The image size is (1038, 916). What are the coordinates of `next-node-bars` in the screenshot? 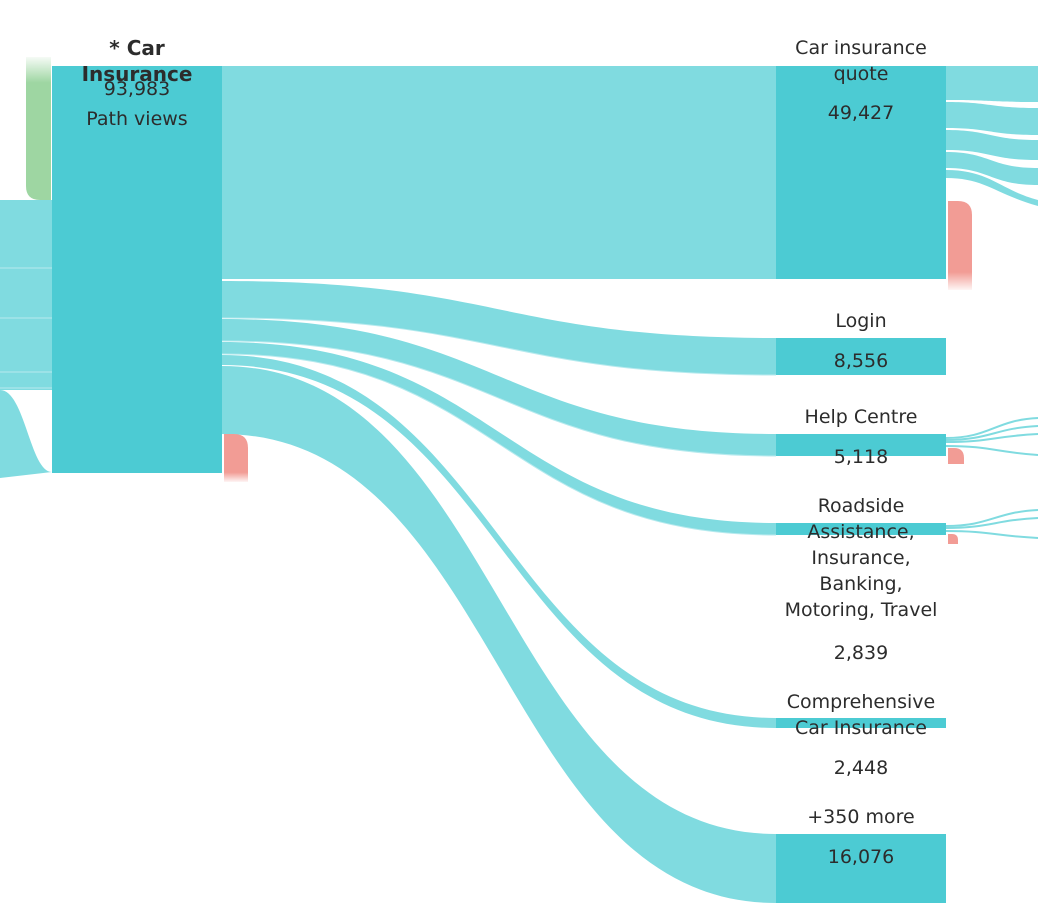 It's located at (861, 484).